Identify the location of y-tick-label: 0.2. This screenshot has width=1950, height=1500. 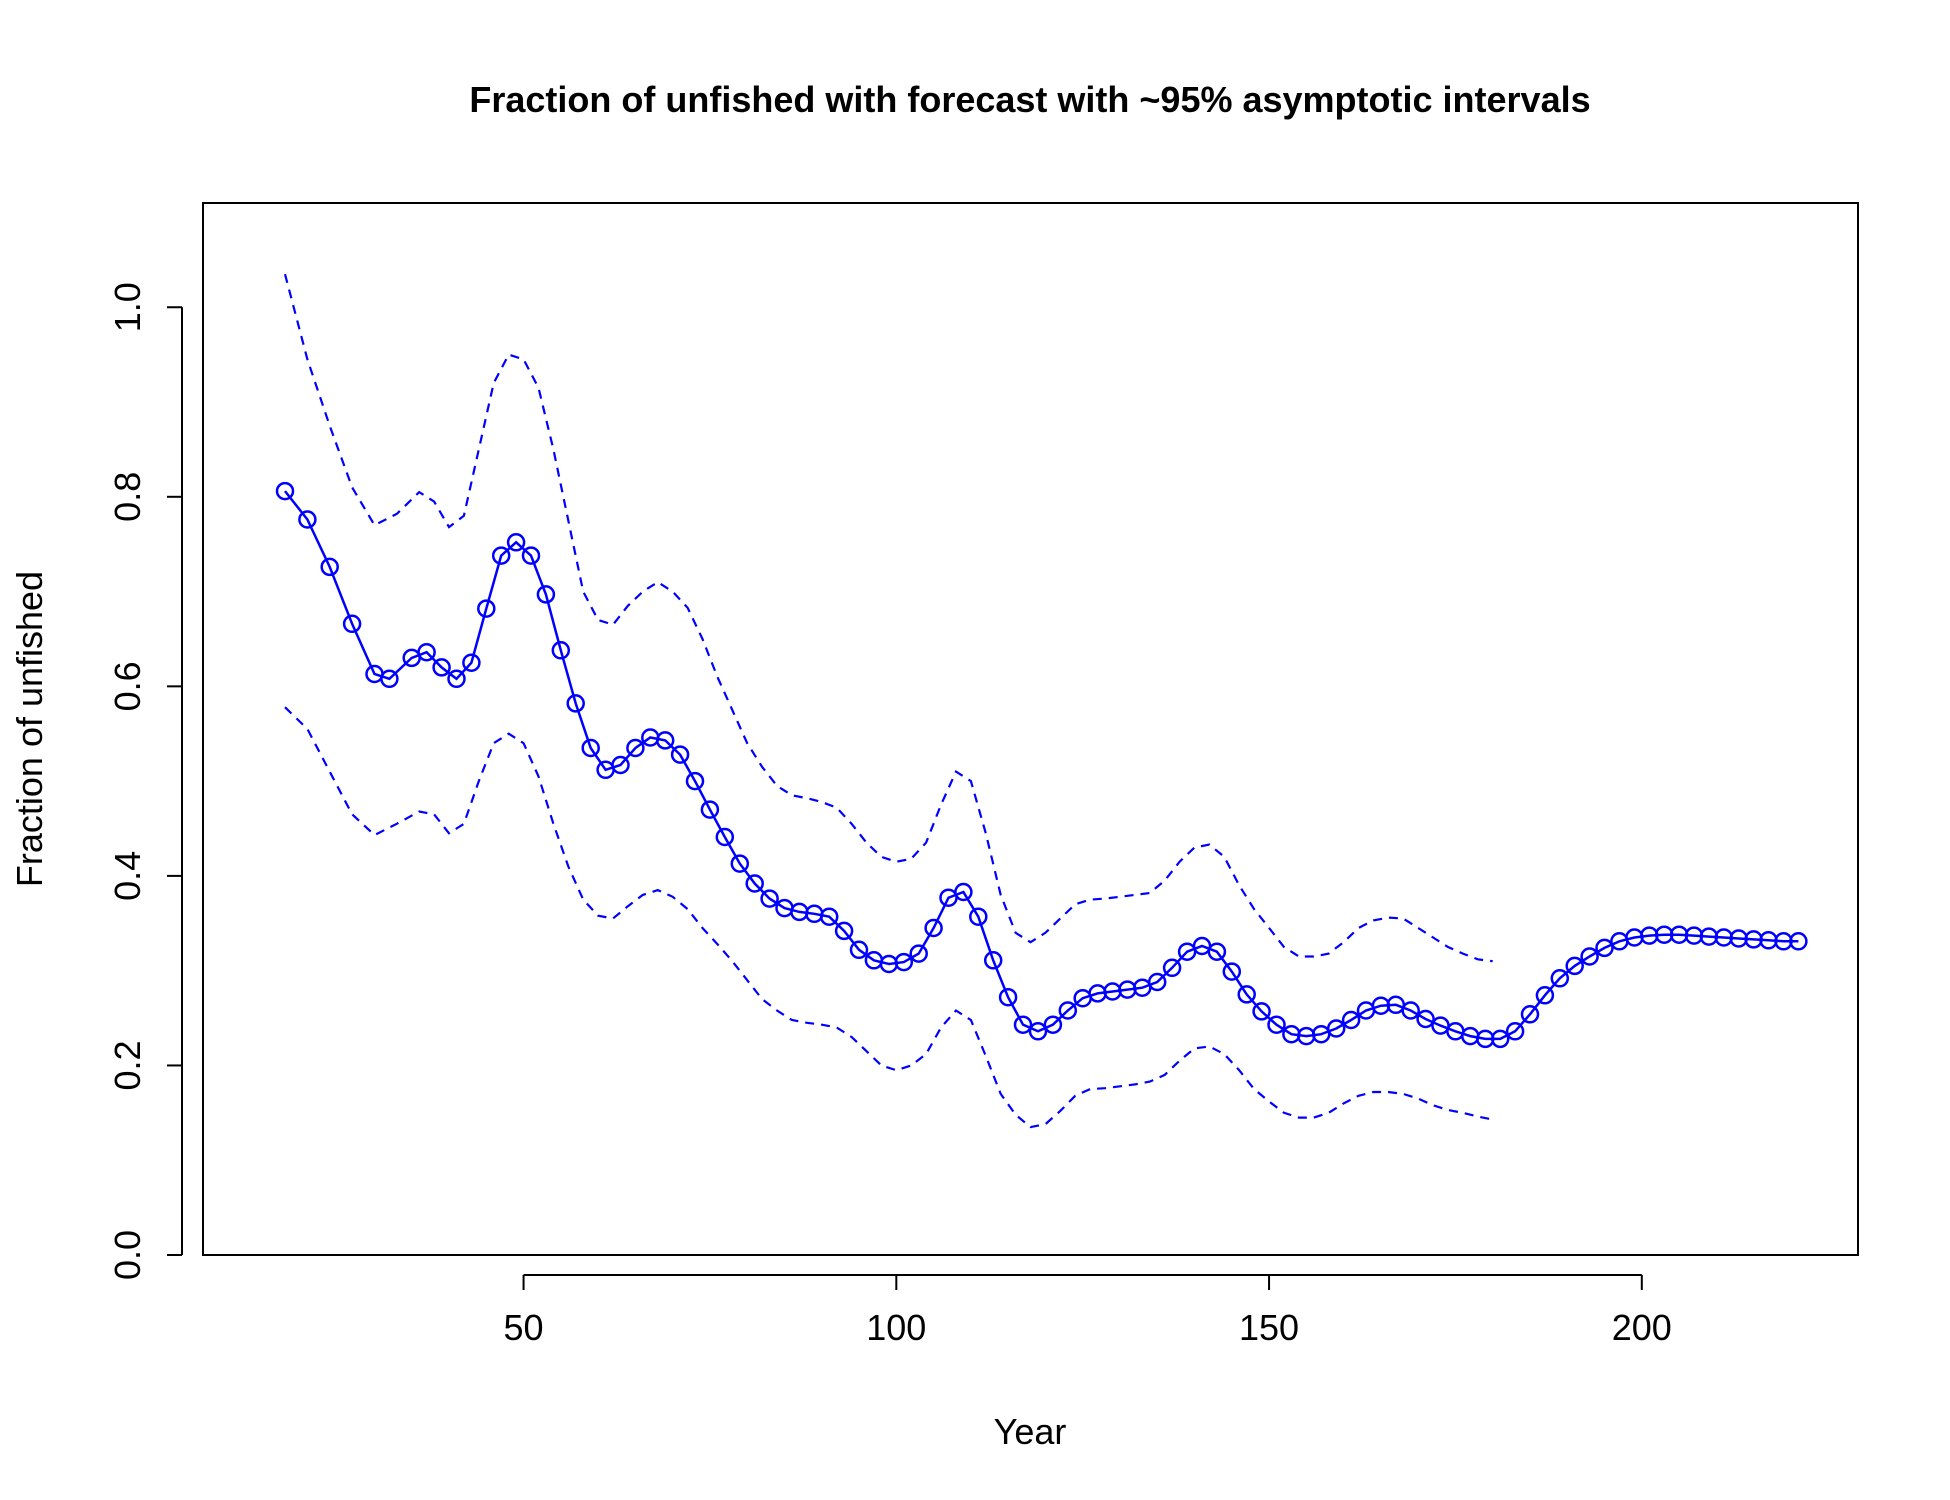
(127, 1065).